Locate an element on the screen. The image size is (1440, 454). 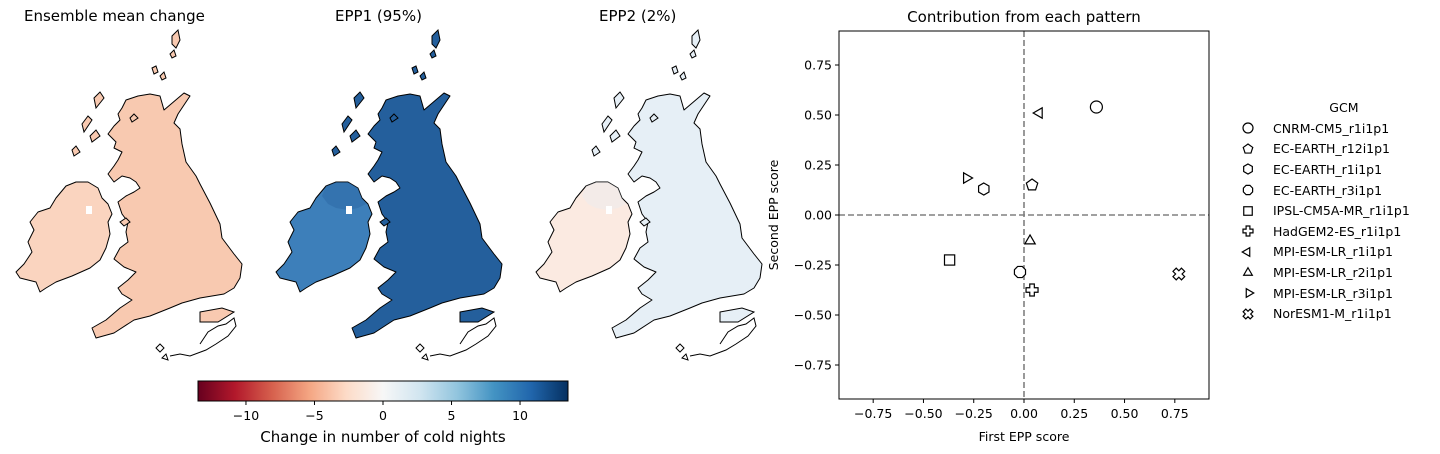
legend-item: EC-EARTH_r3i1p1 is located at coordinates (1324, 190).